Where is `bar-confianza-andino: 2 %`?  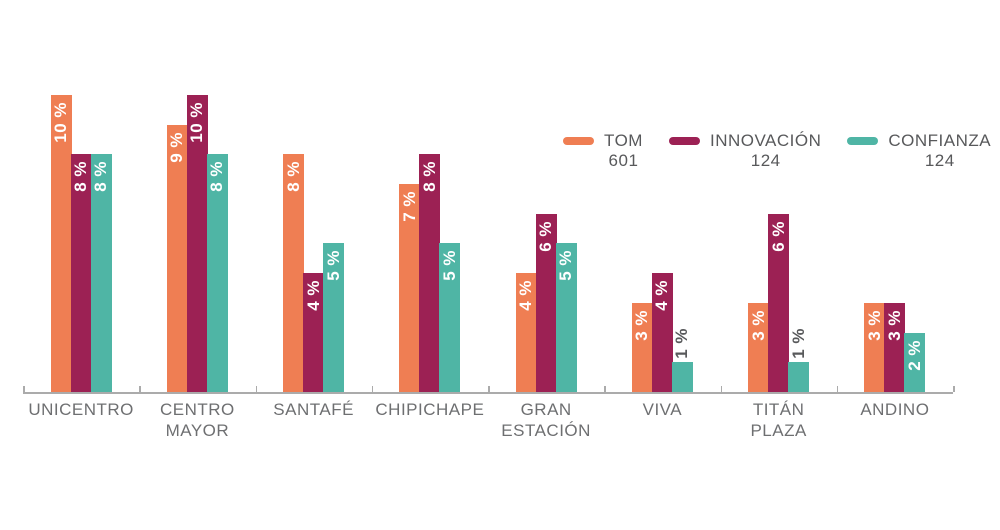
bar-confianza-andino: 2 % is located at coordinates (915, 362).